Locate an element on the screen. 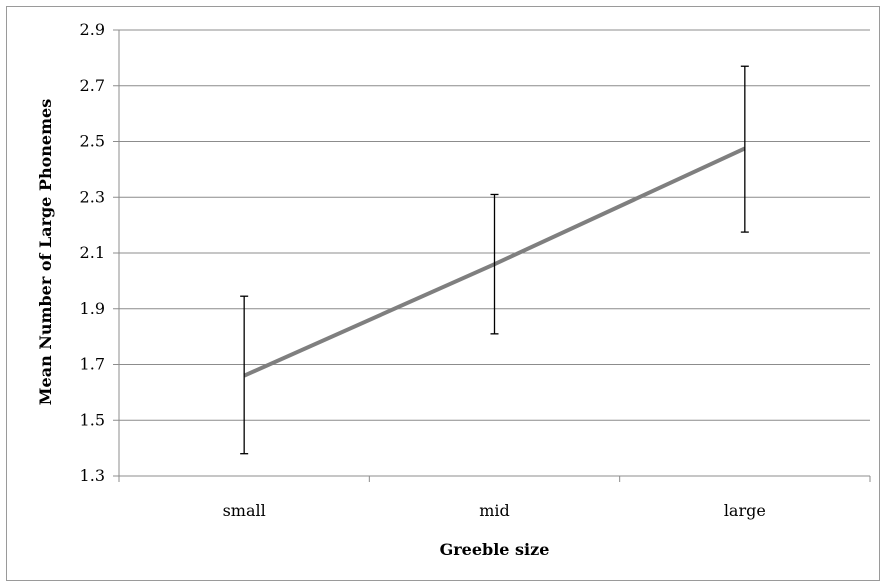 This screenshot has width=881, height=582. y-tick-label: 2.3 is located at coordinates (92, 196).